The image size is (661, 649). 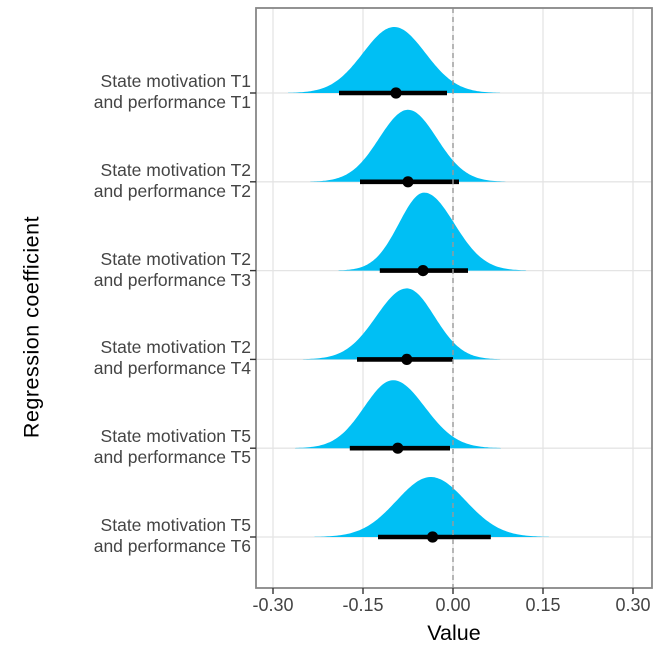 I want to click on x-tick-label: 0.00, so click(x=453, y=605).